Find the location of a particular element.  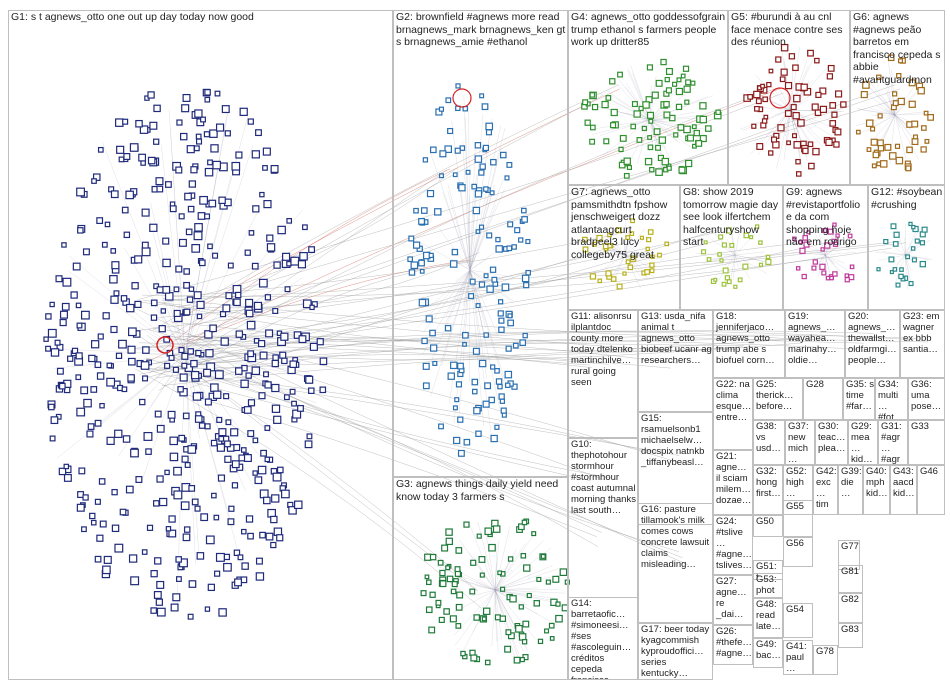

group-box-g81: G81 is located at coordinates (850, 579).